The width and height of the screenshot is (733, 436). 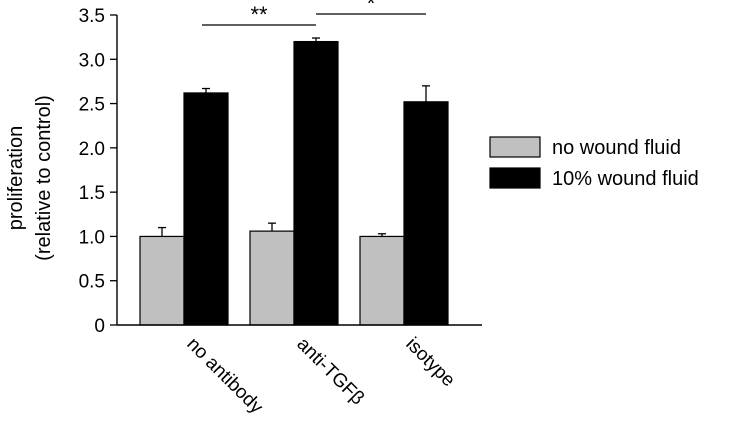 What do you see at coordinates (92, 60) in the screenshot?
I see `y-tick-label: 3.0` at bounding box center [92, 60].